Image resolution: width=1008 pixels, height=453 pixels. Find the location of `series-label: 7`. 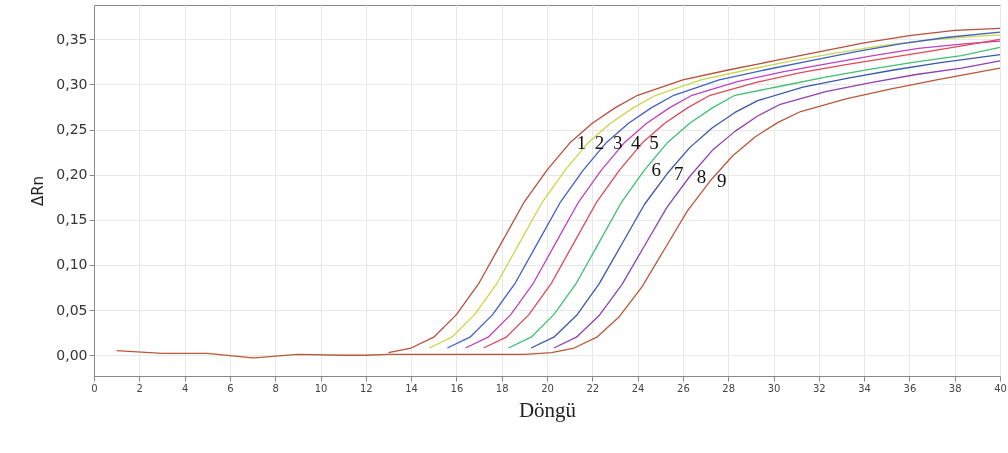

series-label: 7 is located at coordinates (679, 173).